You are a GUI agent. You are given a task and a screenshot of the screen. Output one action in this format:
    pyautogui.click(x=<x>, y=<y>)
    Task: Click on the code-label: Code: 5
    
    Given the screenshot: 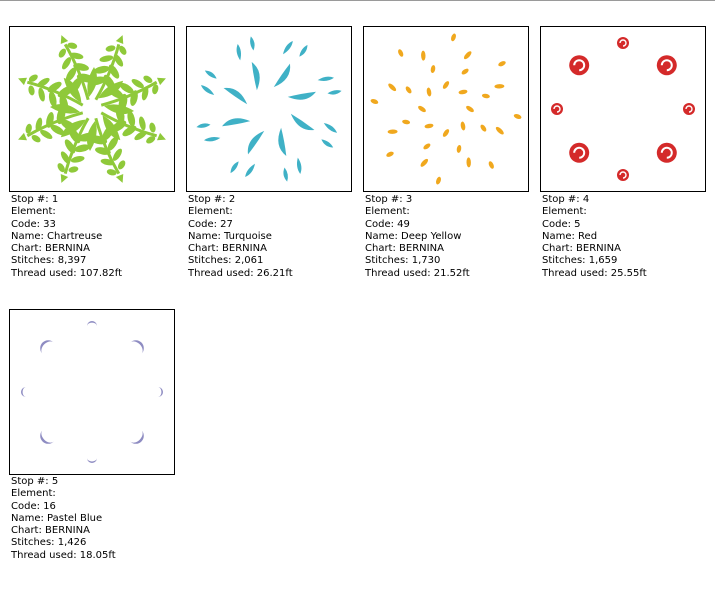 What is the action you would take?
    pyautogui.click(x=561, y=224)
    